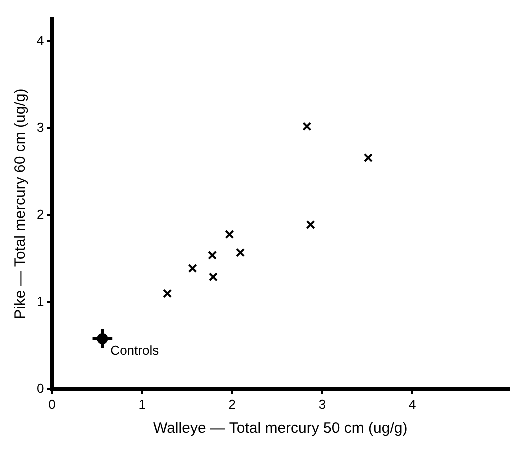  What do you see at coordinates (322, 404) in the screenshot?
I see `x-tick-label: 3` at bounding box center [322, 404].